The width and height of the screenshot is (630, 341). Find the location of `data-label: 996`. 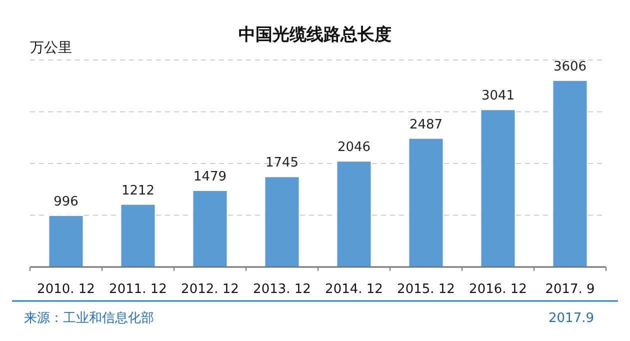

data-label: 996 is located at coordinates (66, 202).